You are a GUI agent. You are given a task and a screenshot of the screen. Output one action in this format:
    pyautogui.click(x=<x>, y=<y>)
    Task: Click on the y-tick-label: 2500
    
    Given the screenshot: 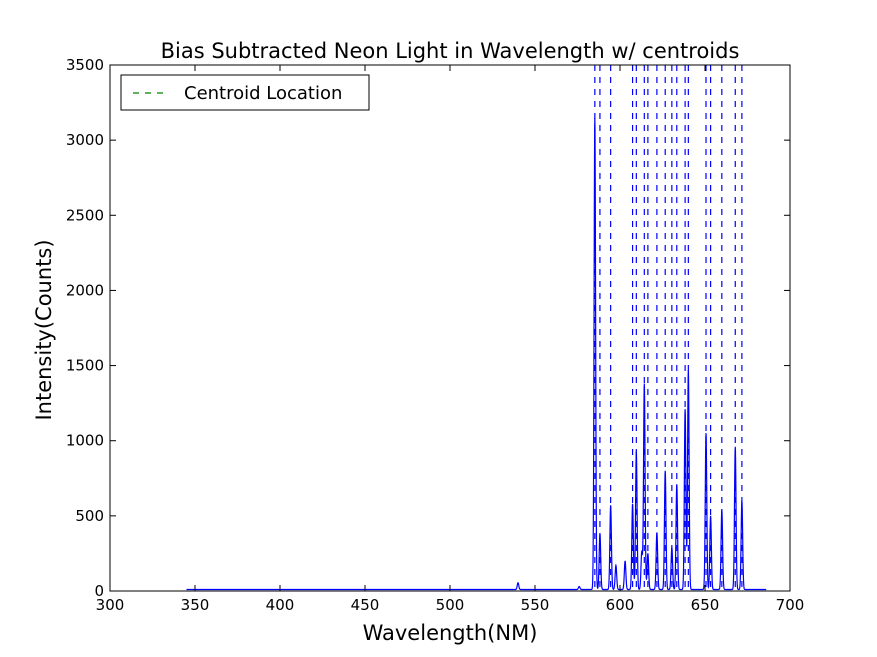 What is the action you would take?
    pyautogui.click(x=85, y=215)
    